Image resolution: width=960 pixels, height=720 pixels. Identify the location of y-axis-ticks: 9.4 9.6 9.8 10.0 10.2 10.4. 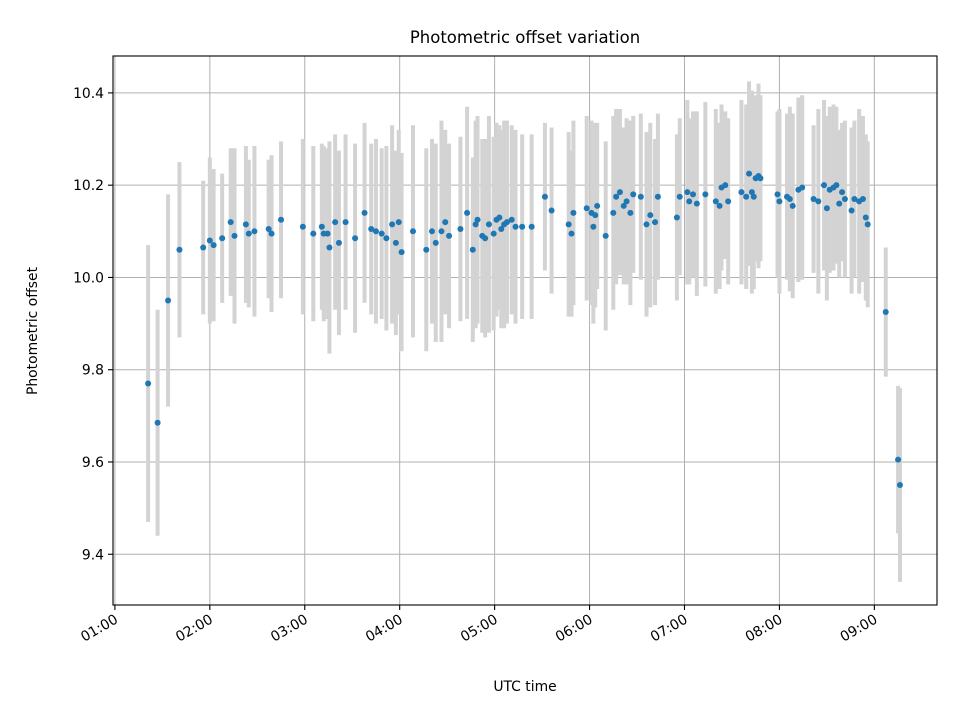
(93, 324).